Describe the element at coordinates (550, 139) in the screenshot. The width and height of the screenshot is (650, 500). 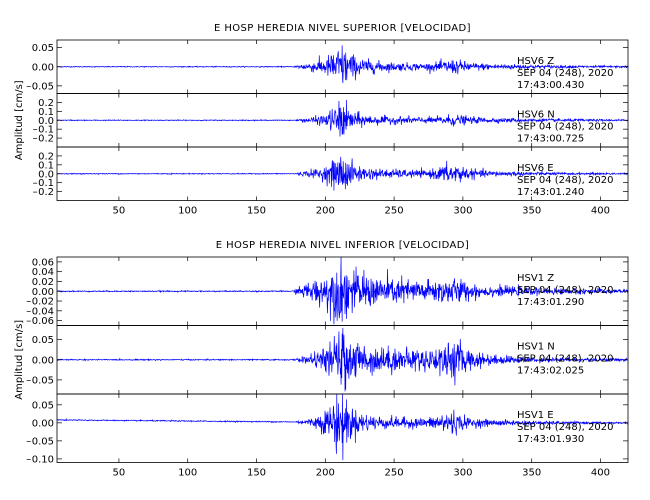
I see `trace-start-time: 17:43:00.725` at that location.